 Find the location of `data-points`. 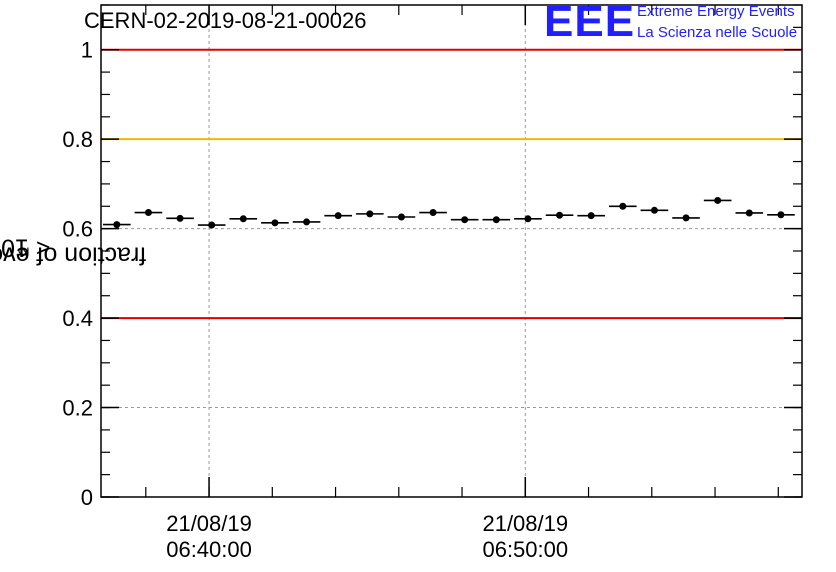

data-points is located at coordinates (449, 212).